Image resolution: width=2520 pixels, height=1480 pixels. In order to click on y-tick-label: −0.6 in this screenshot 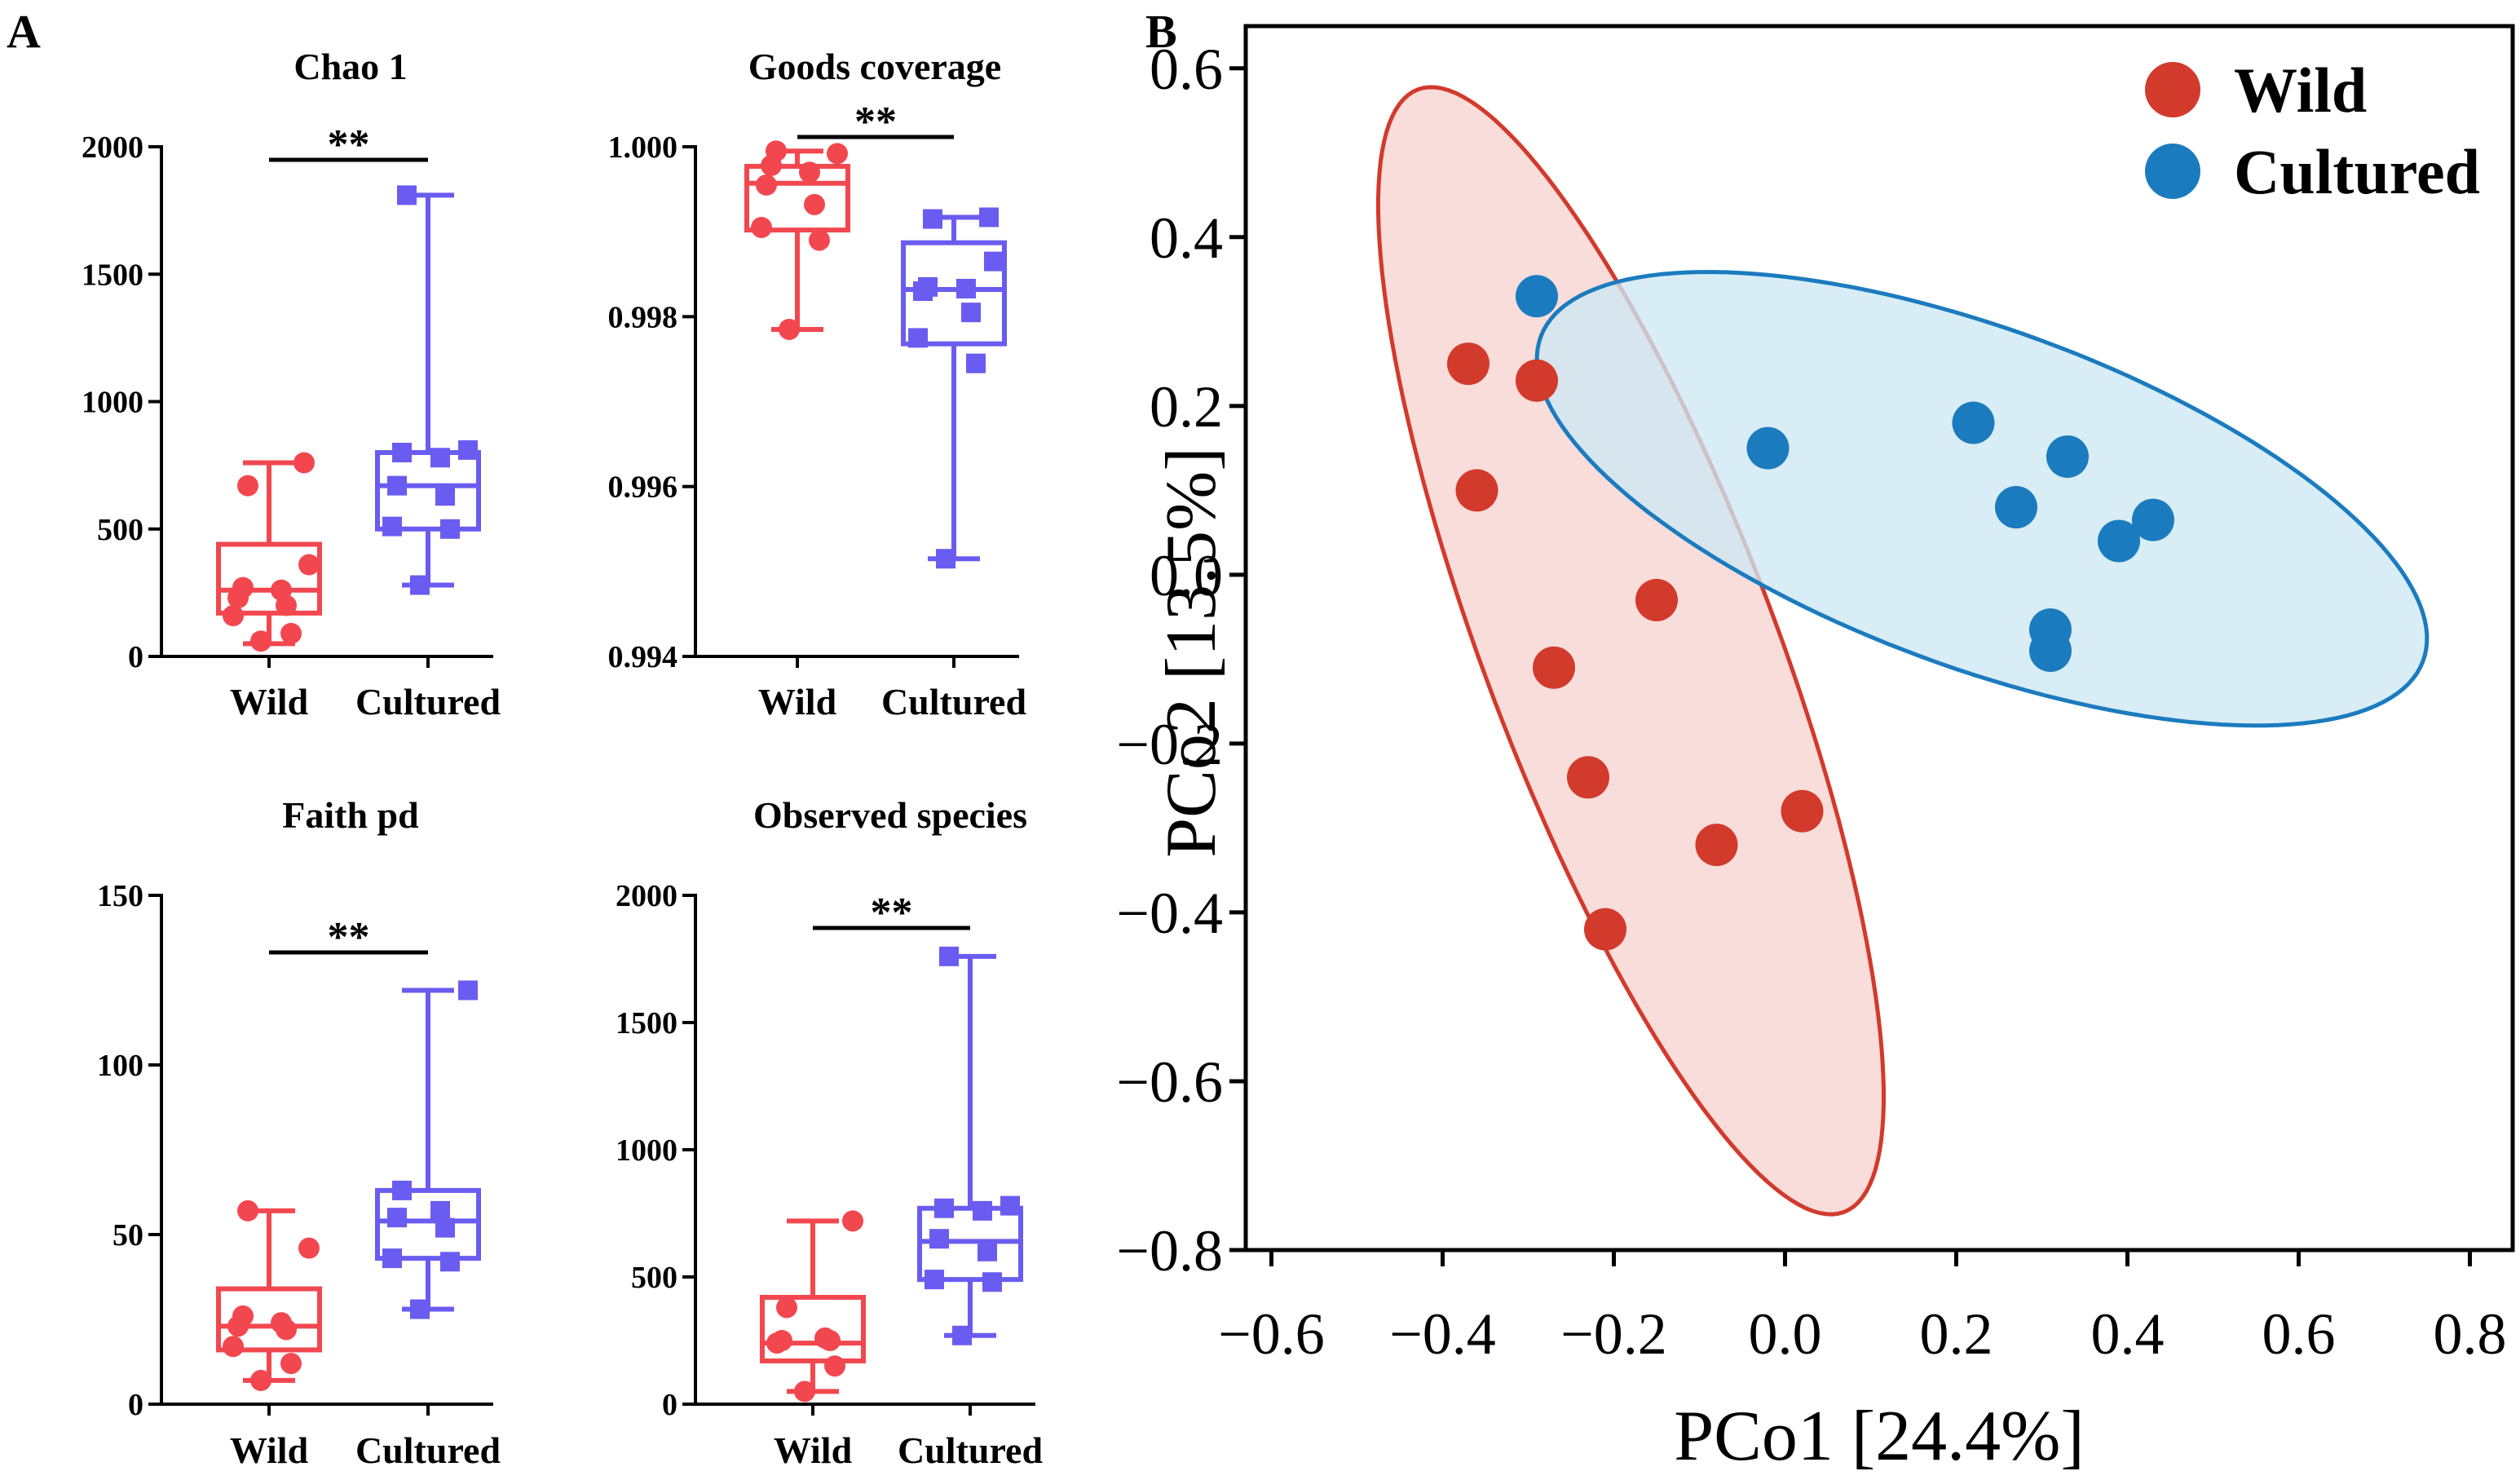, I will do `click(1169, 1082)`.